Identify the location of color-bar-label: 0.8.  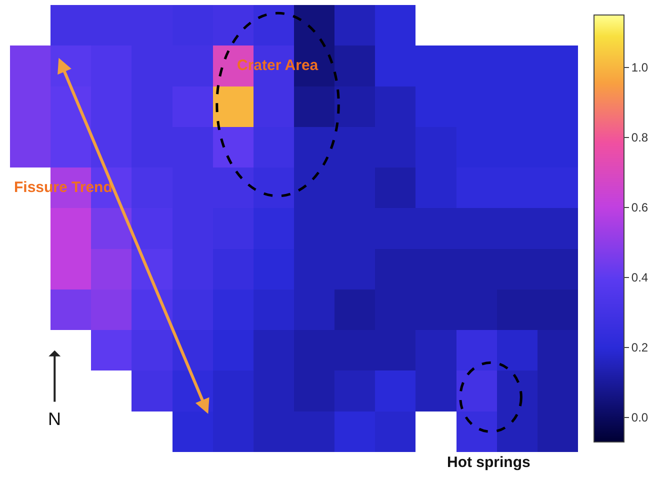
(639, 137).